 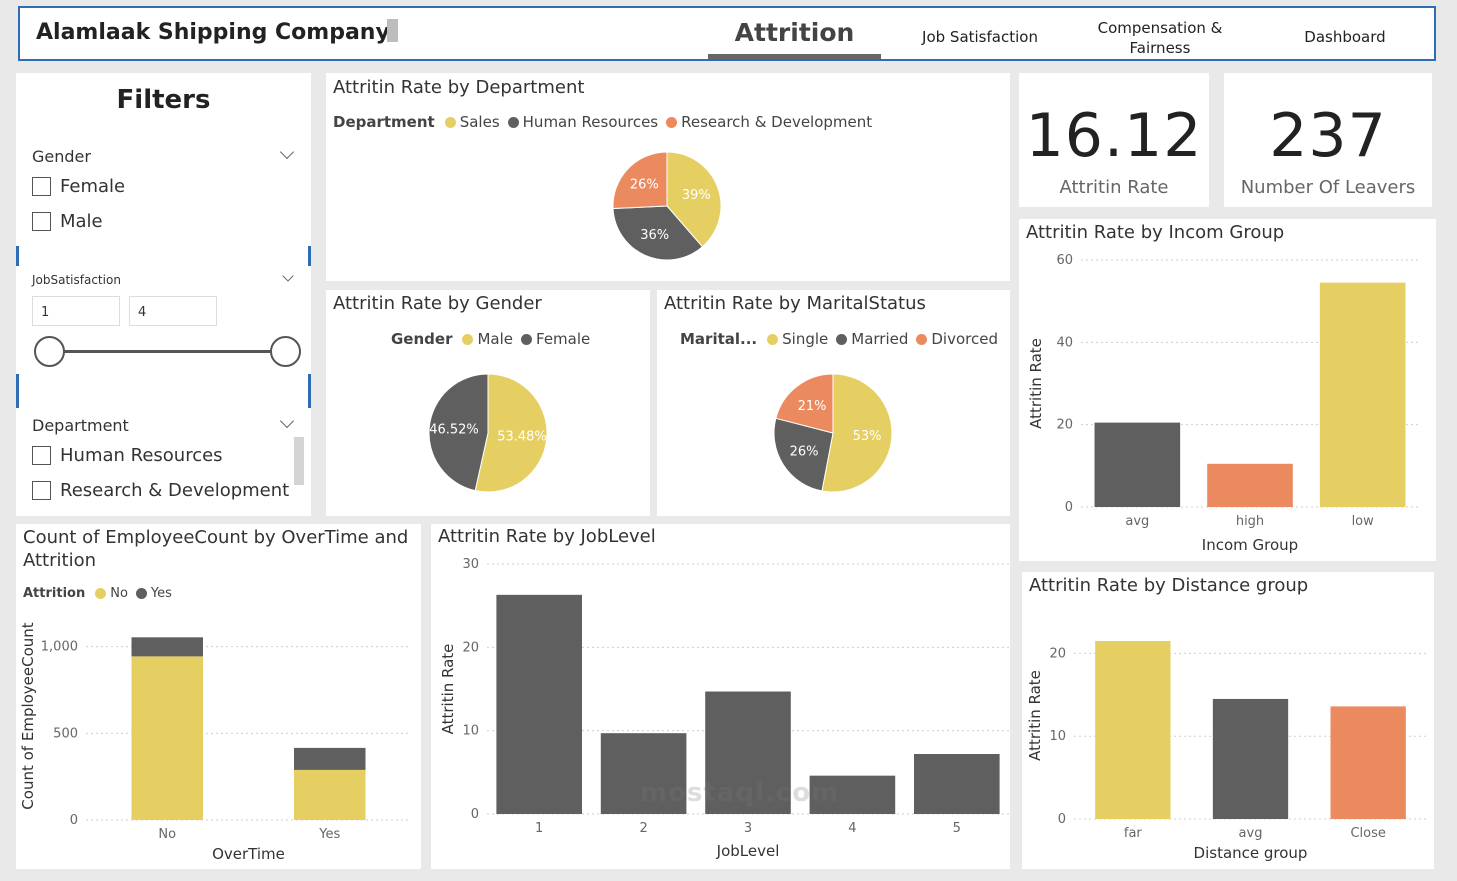 I want to click on chart-legend: Attrition No Yes, so click(x=101, y=593).